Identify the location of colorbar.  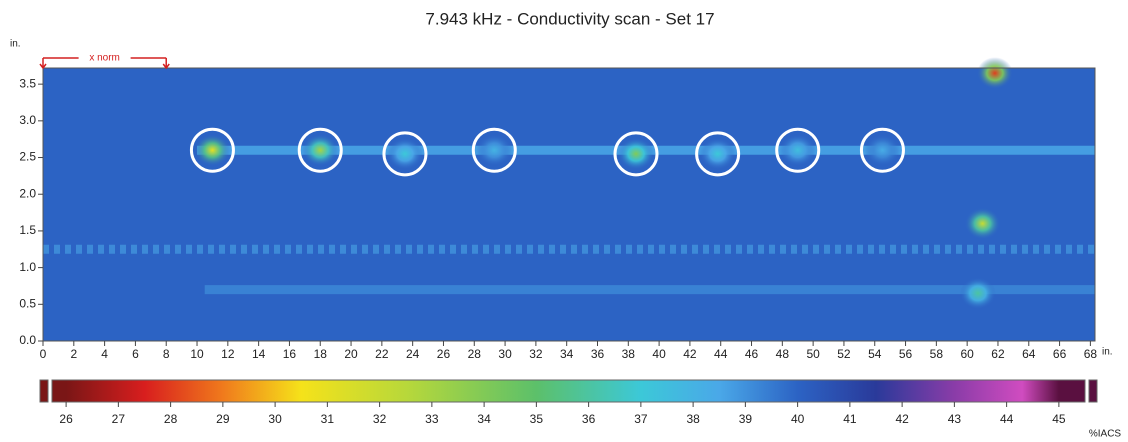
(568, 391).